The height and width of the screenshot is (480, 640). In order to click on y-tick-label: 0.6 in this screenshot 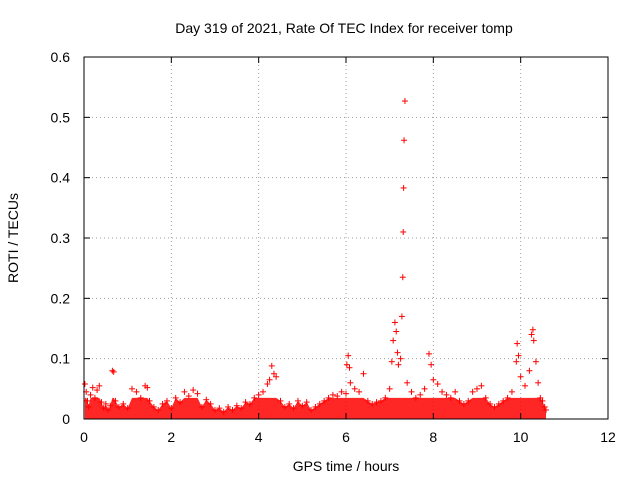, I will do `click(61, 57)`.